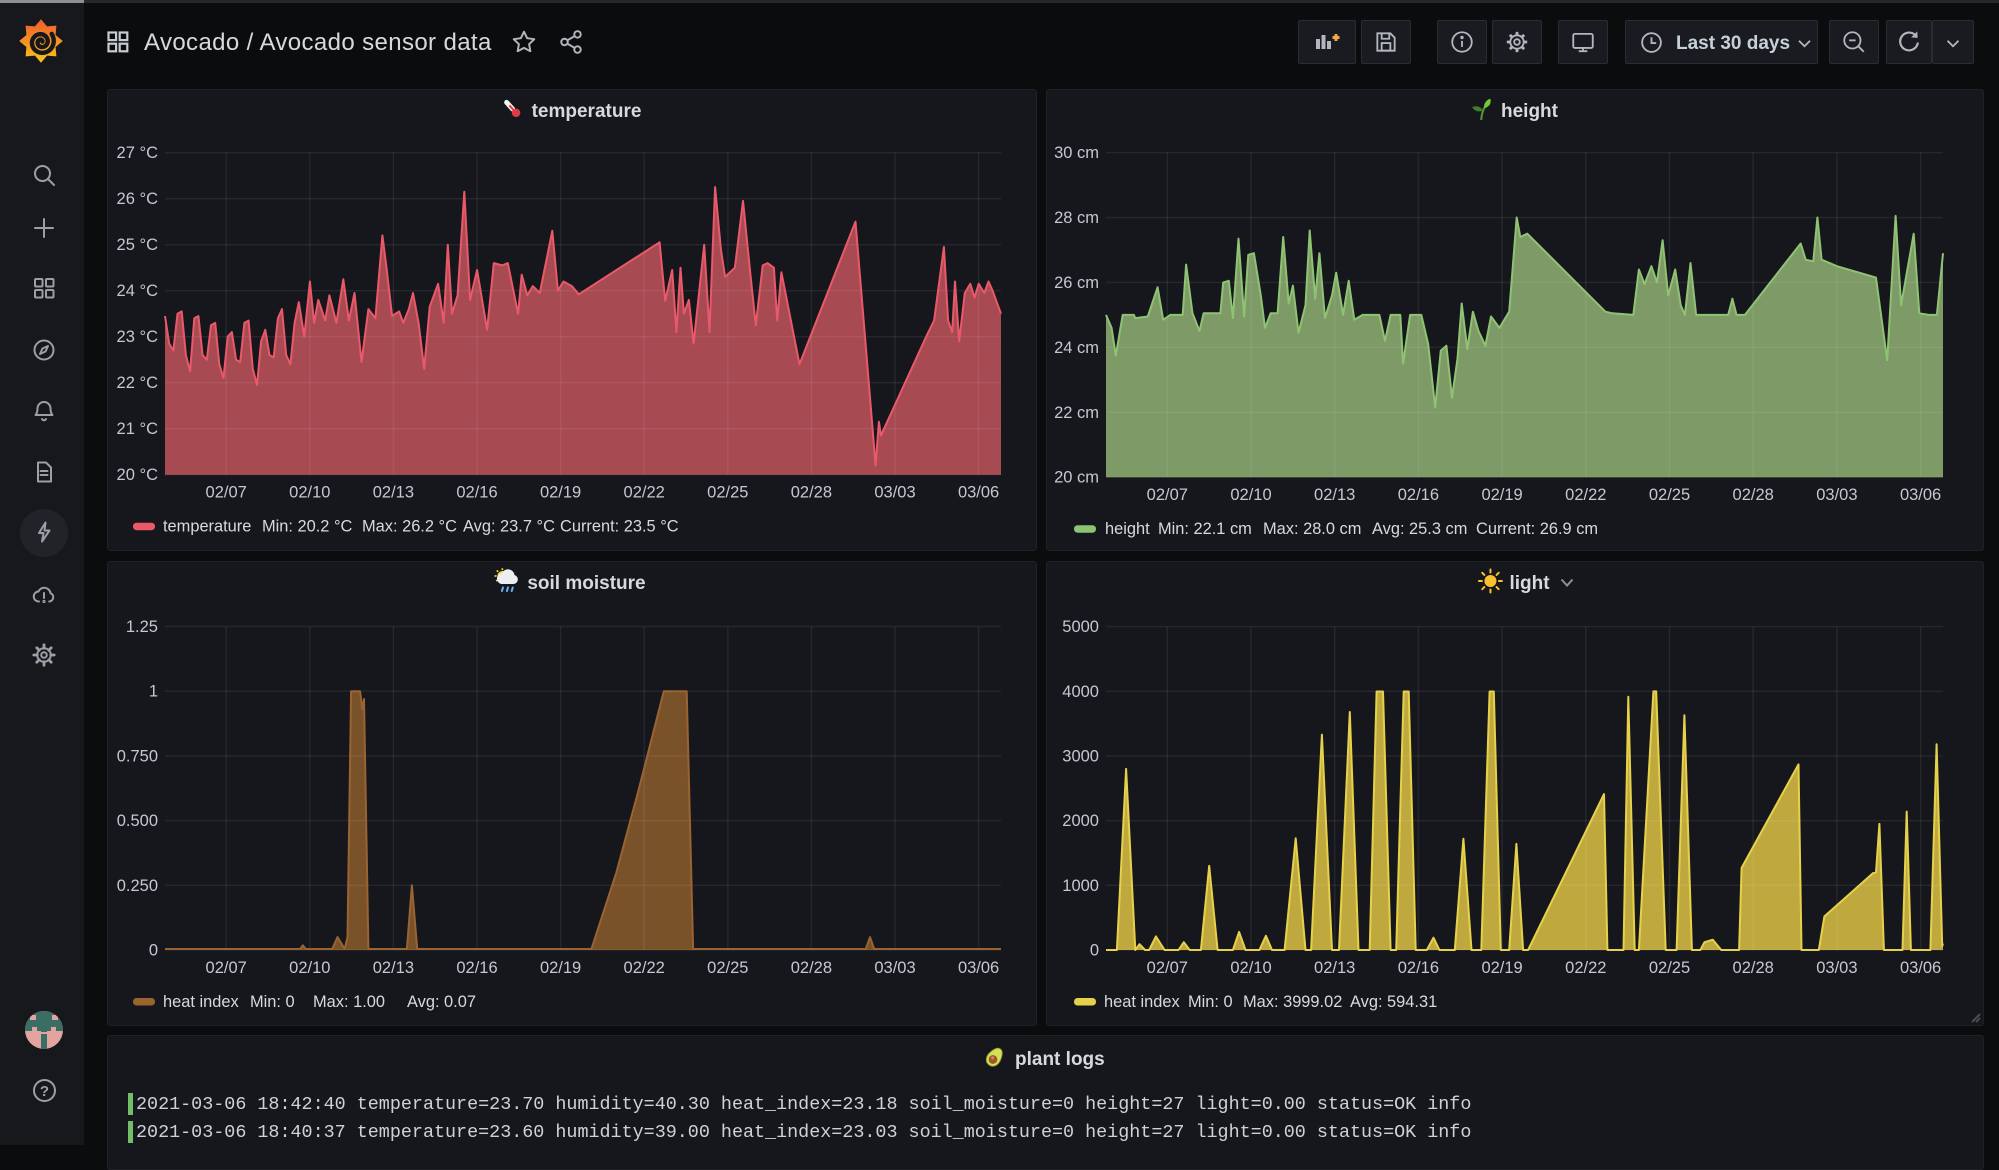 Image resolution: width=1999 pixels, height=1170 pixels. I want to click on svg-text: 22 cm, so click(1076, 413).